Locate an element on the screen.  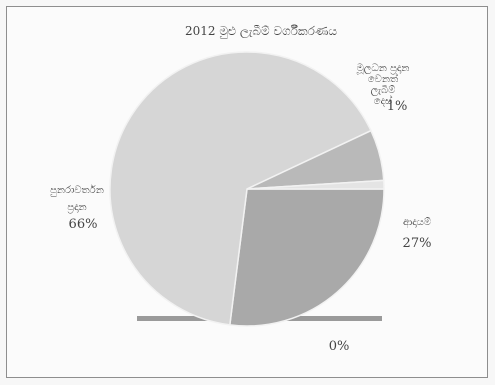
slice-percent-label: 1% is located at coordinates (397, 106).